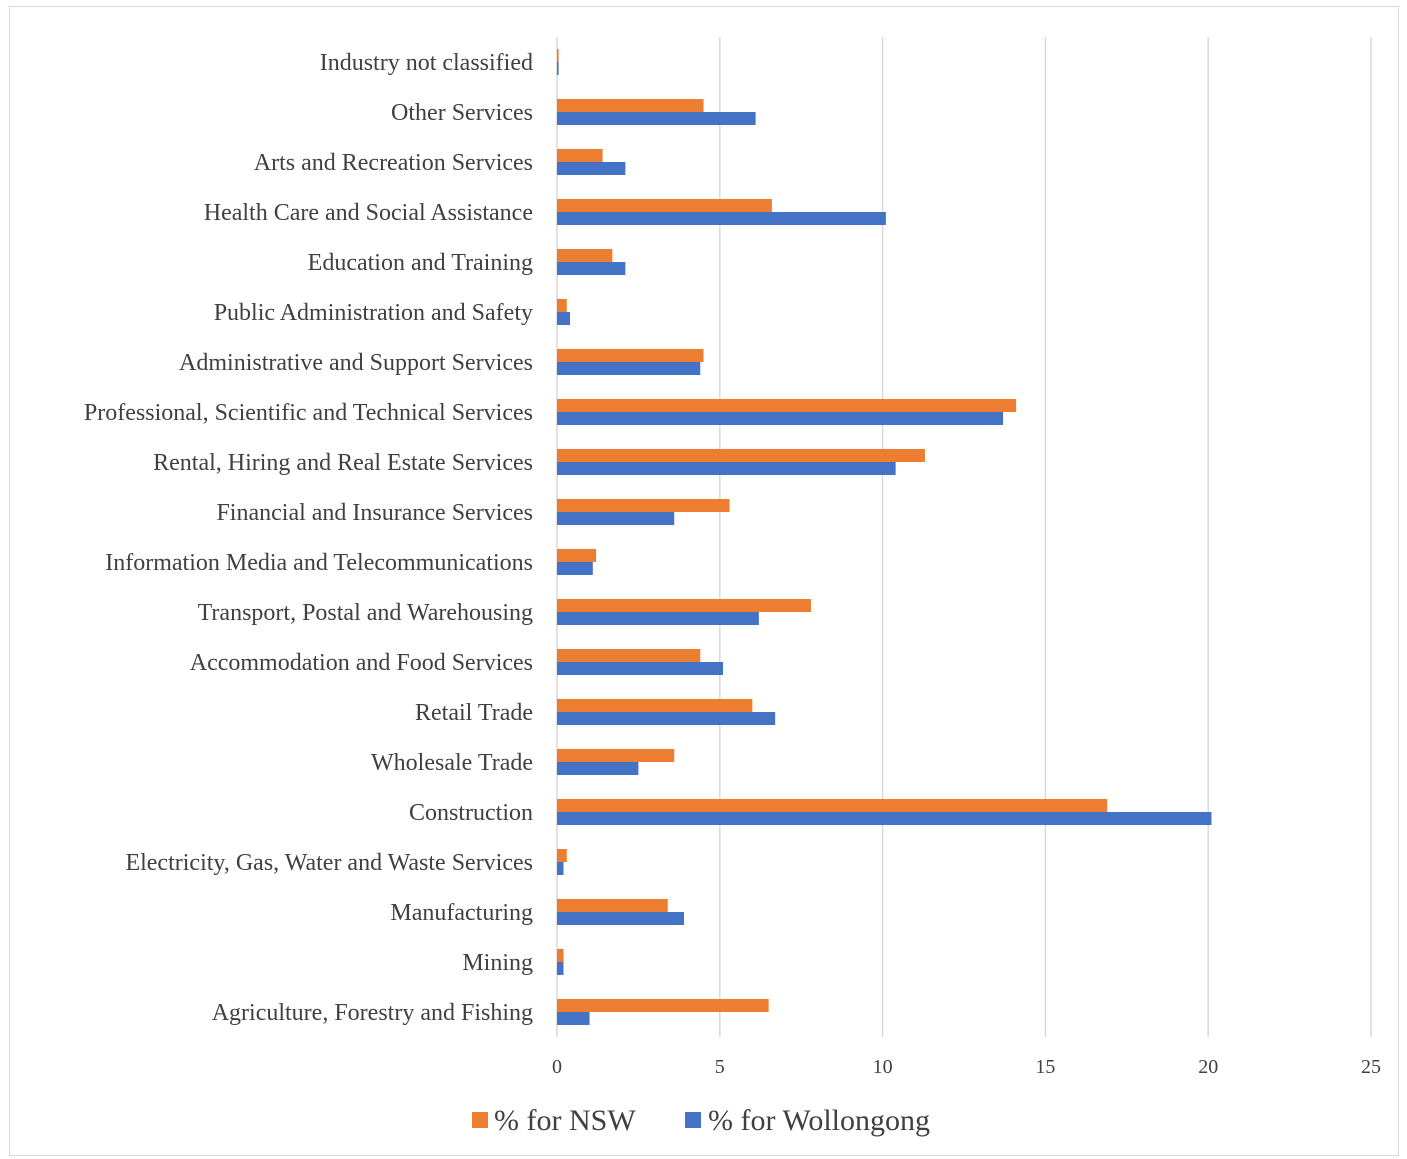  What do you see at coordinates (393, 163) in the screenshot?
I see `category-label: Arts and Recreation Services` at bounding box center [393, 163].